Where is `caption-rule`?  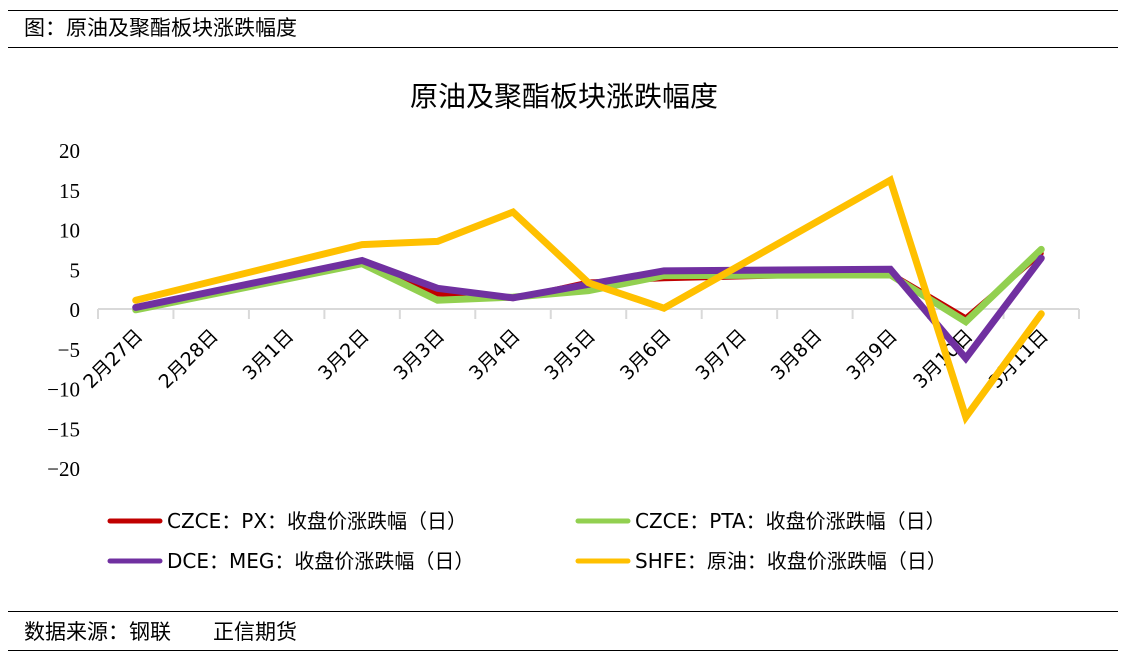
caption-rule is located at coordinates (563, 47).